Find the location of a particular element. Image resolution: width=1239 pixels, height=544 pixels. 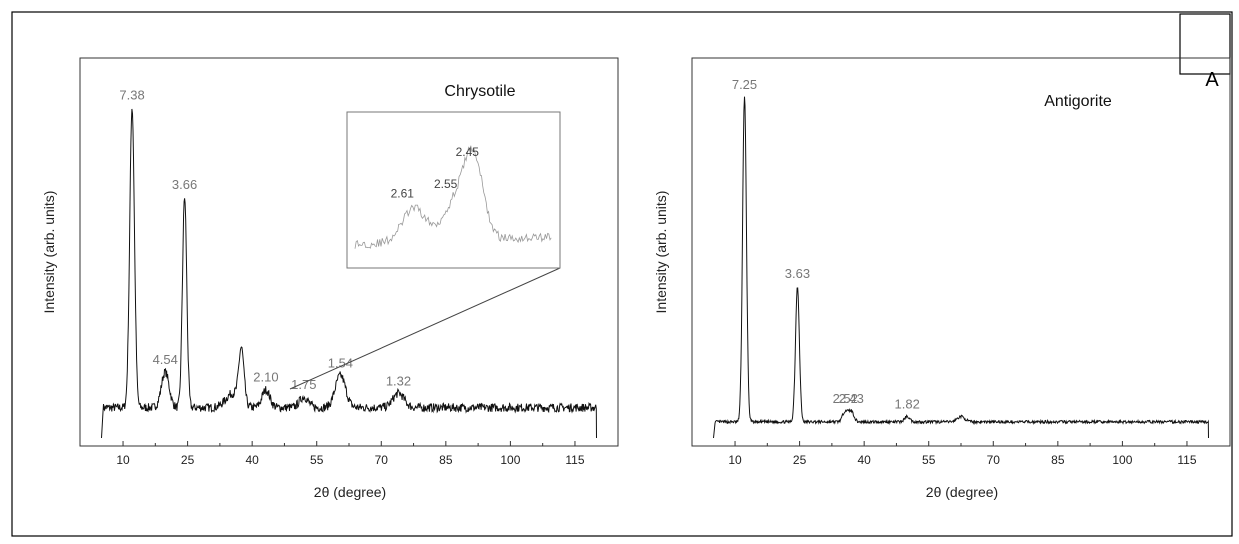

antigorite-x-tick-label: 10 is located at coordinates (735, 460).